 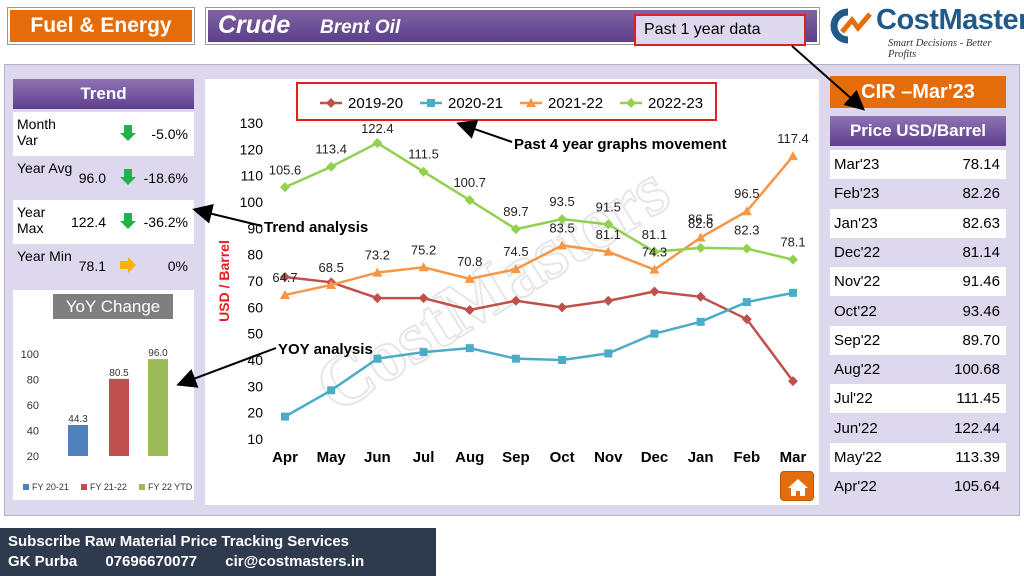 What do you see at coordinates (857, 340) in the screenshot?
I see `price-month: Sep'22` at bounding box center [857, 340].